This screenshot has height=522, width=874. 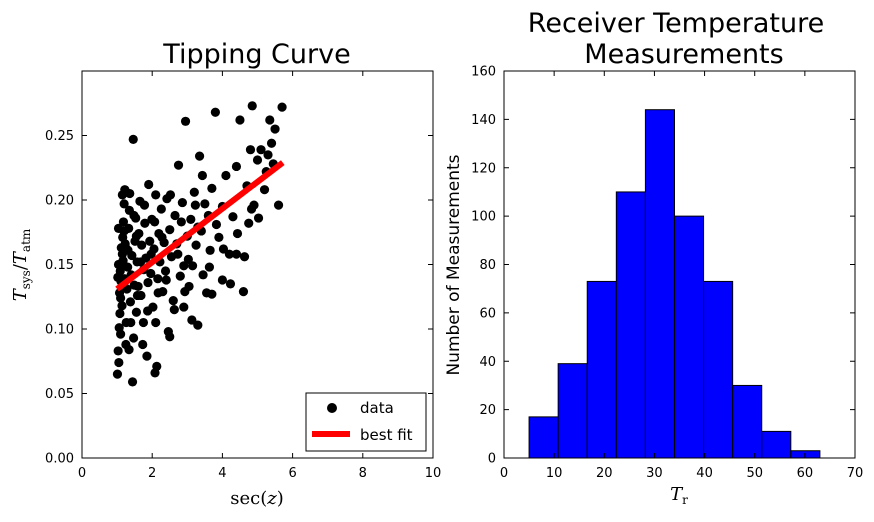 What do you see at coordinates (483, 168) in the screenshot?
I see `y-tick-label: 120` at bounding box center [483, 168].